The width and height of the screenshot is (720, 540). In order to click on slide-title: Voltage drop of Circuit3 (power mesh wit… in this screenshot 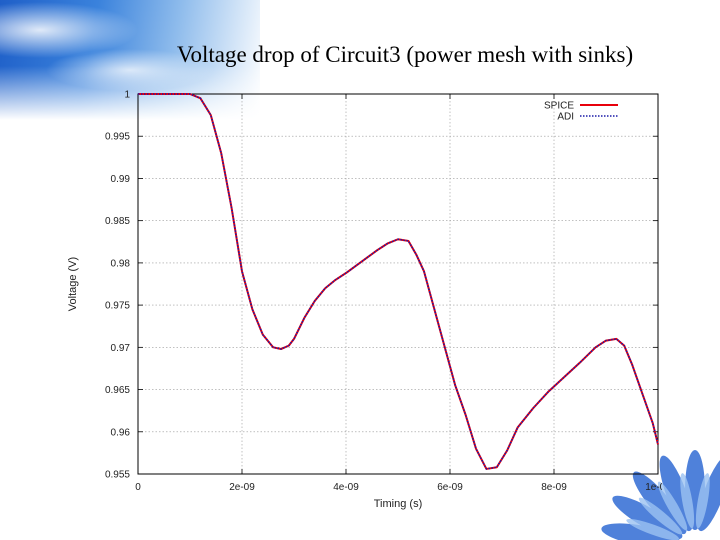, I will do `click(405, 54)`.